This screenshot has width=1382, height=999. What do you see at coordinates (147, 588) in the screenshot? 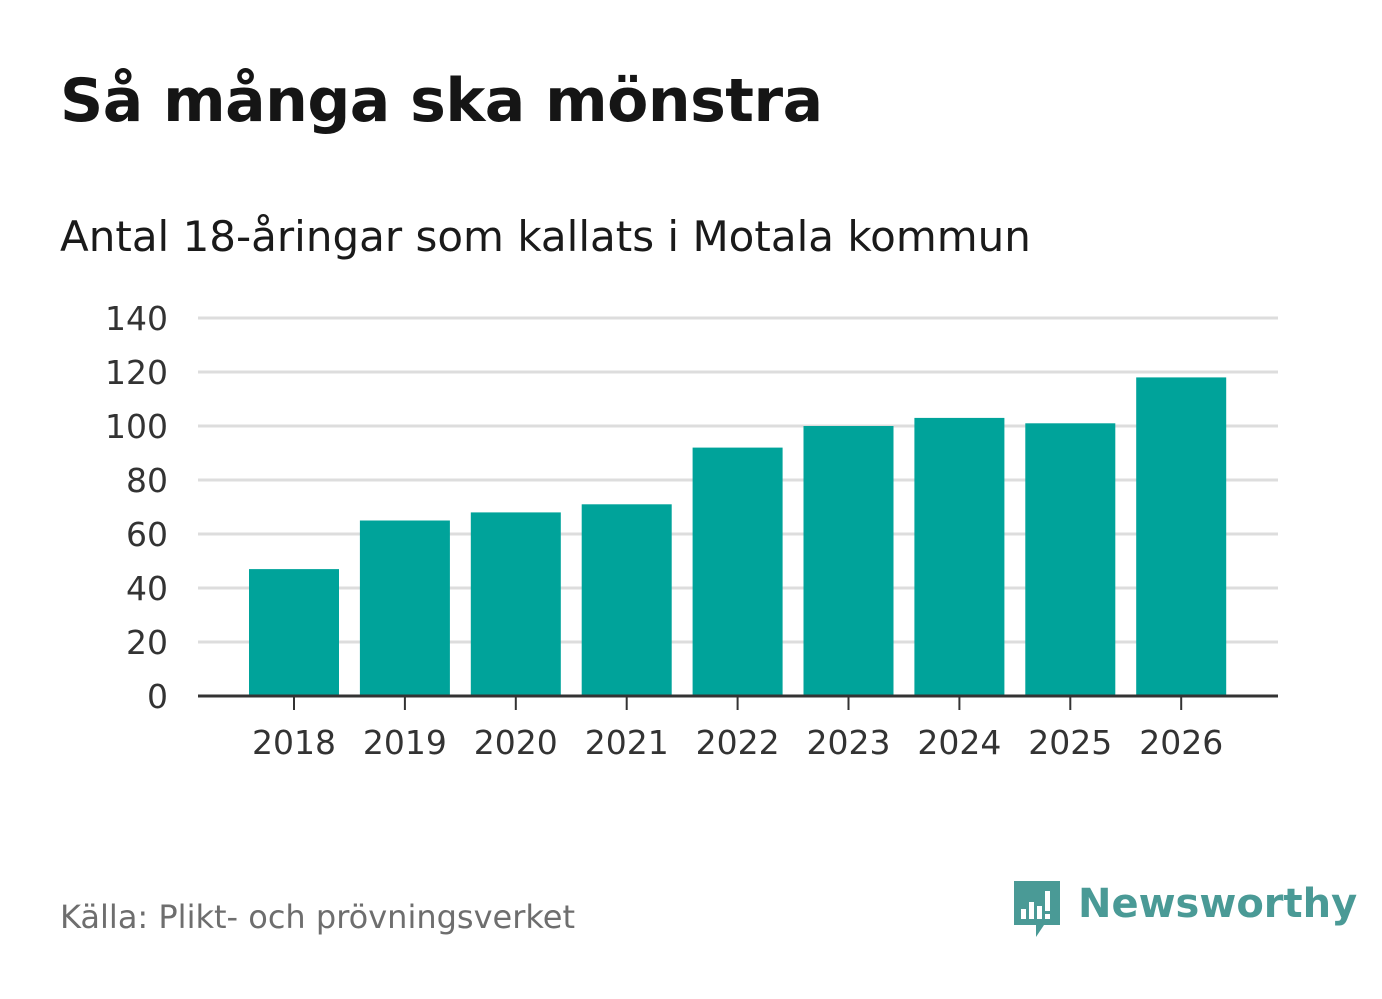
I see `y-tick-label: 40` at bounding box center [147, 588].